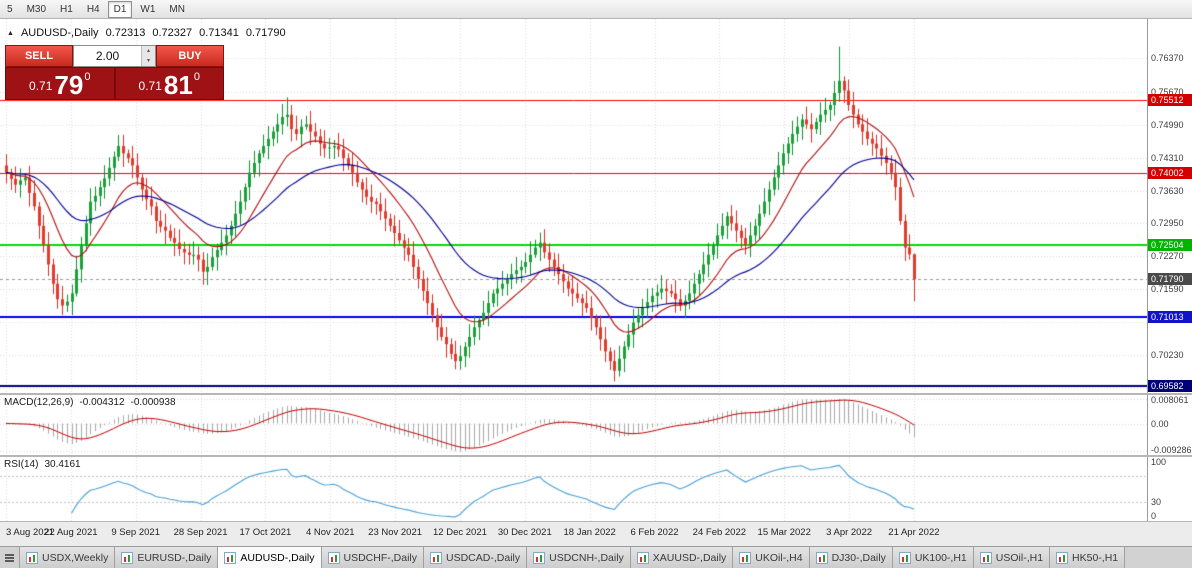 The height and width of the screenshot is (568, 1192). Describe the element at coordinates (265, 532) in the screenshot. I see `date-axis-label: 17 Oct 2021` at that location.